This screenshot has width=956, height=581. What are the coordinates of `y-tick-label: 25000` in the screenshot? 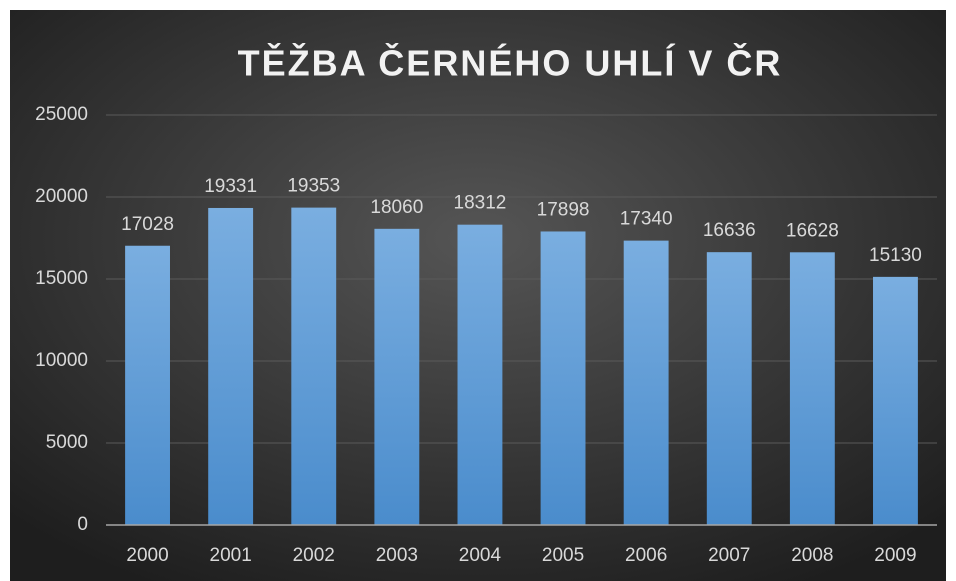 It's located at (61, 114).